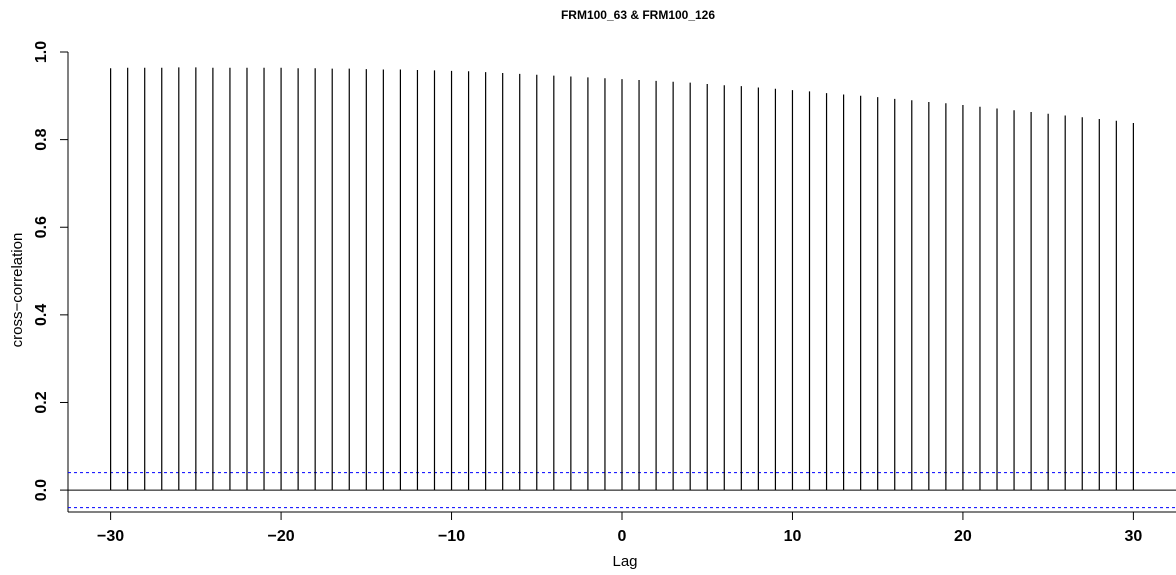 The image size is (1176, 575). What do you see at coordinates (17, 290) in the screenshot?
I see `y-axis-label: cross−correlation` at bounding box center [17, 290].